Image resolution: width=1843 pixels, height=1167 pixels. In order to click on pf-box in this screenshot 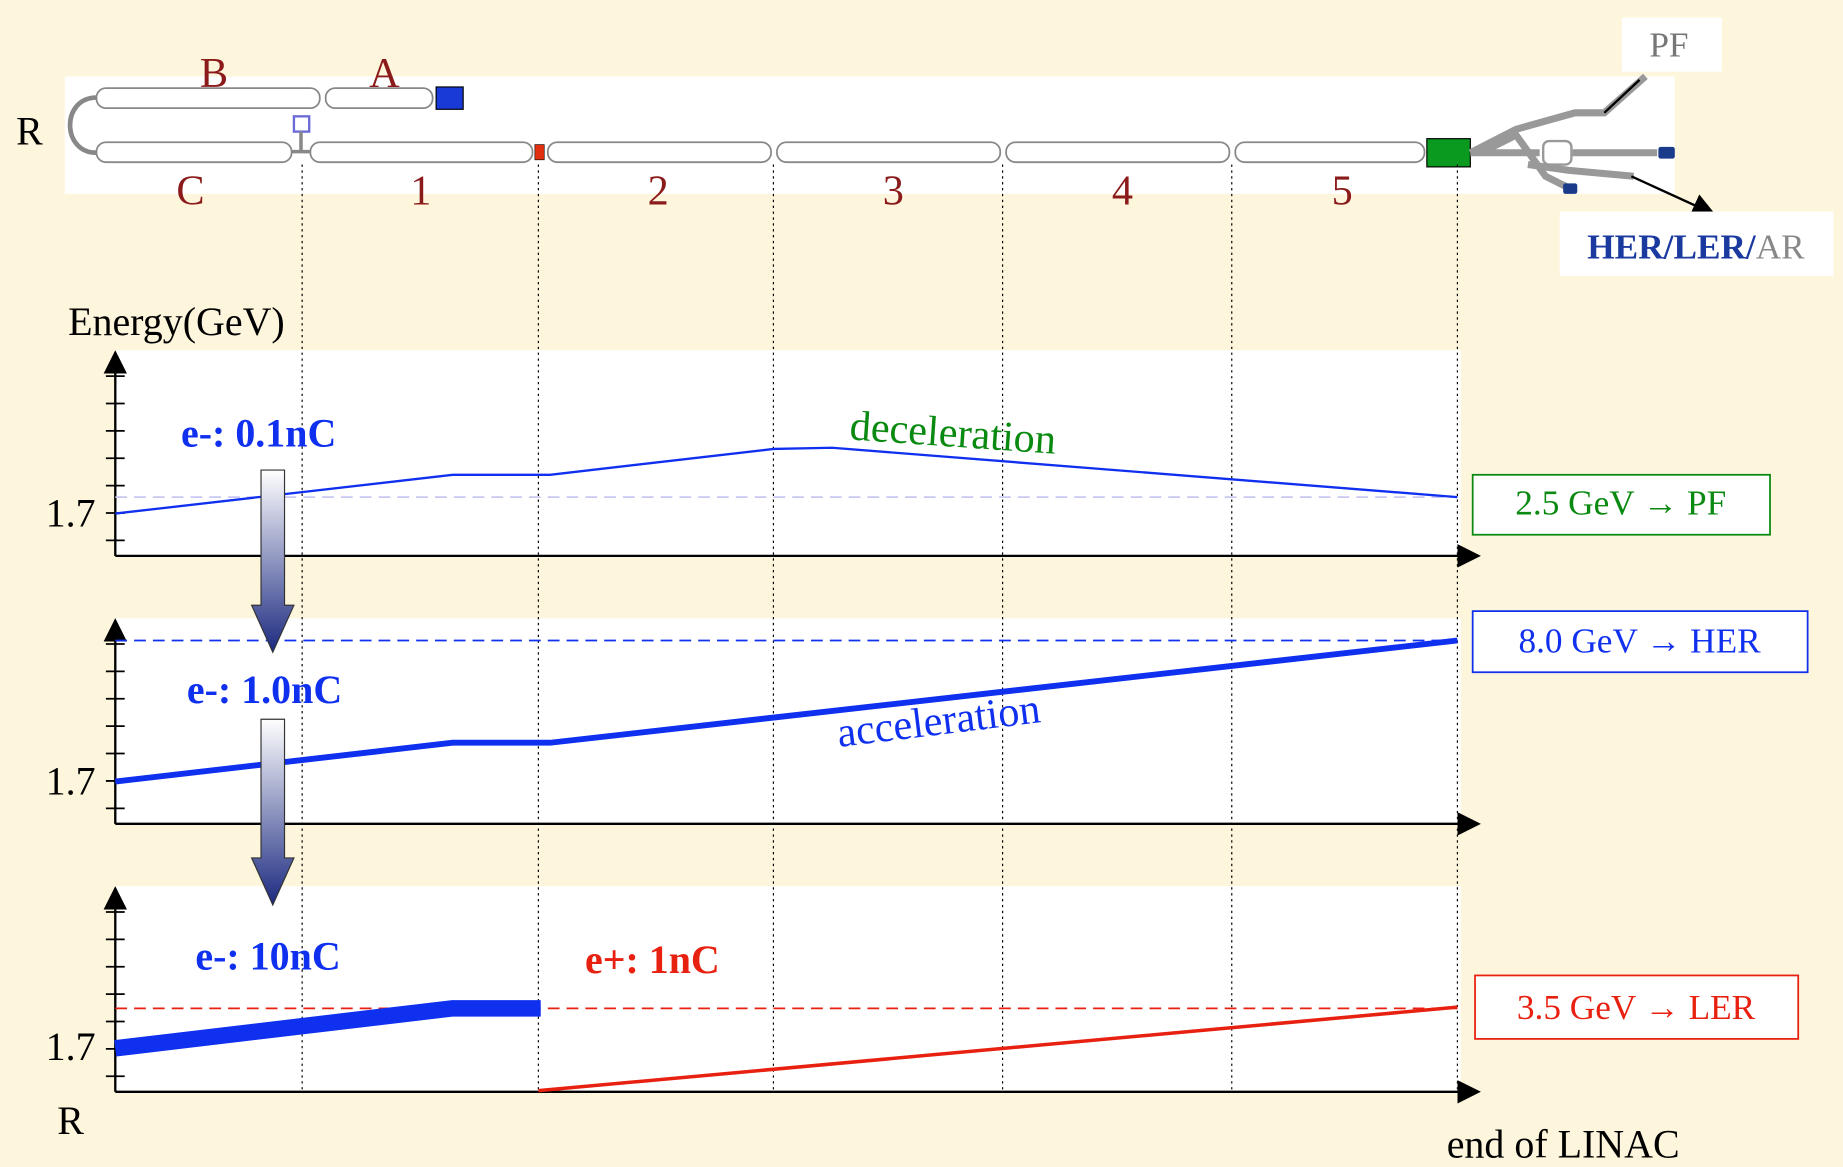, I will do `click(1671, 44)`.